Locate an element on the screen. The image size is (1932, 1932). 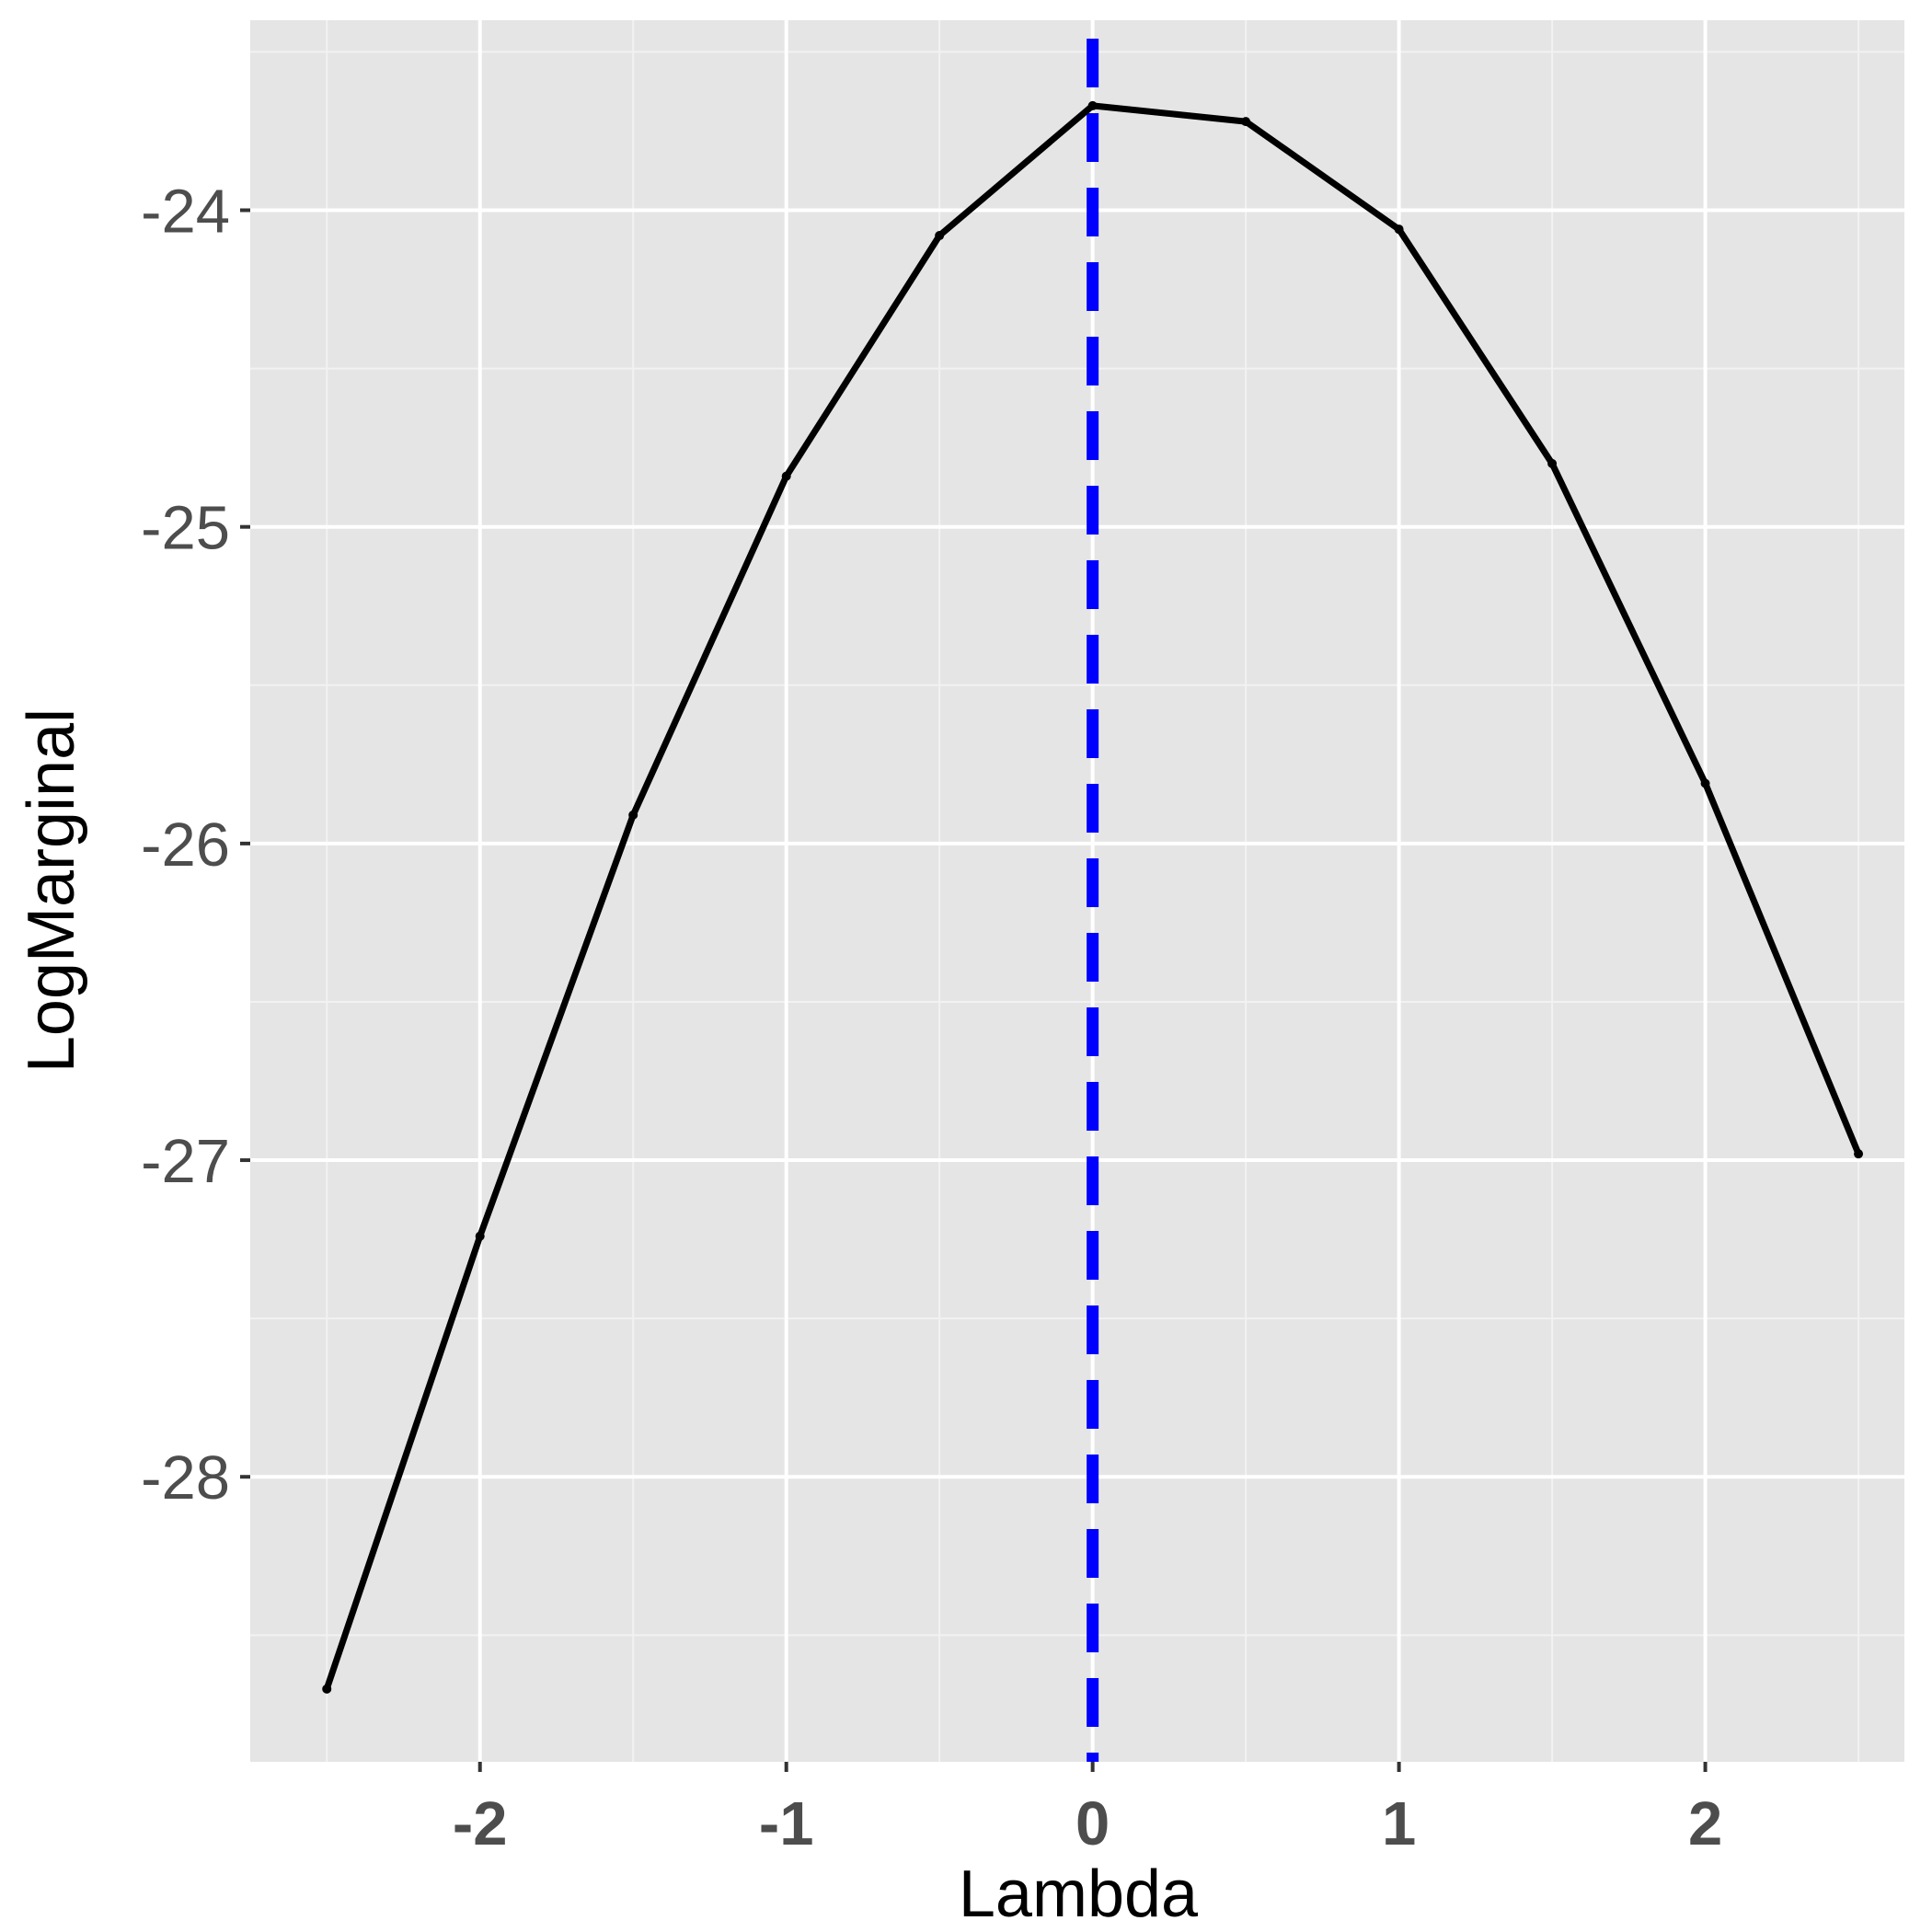
x-tick-label: 1 is located at coordinates (1399, 1823).